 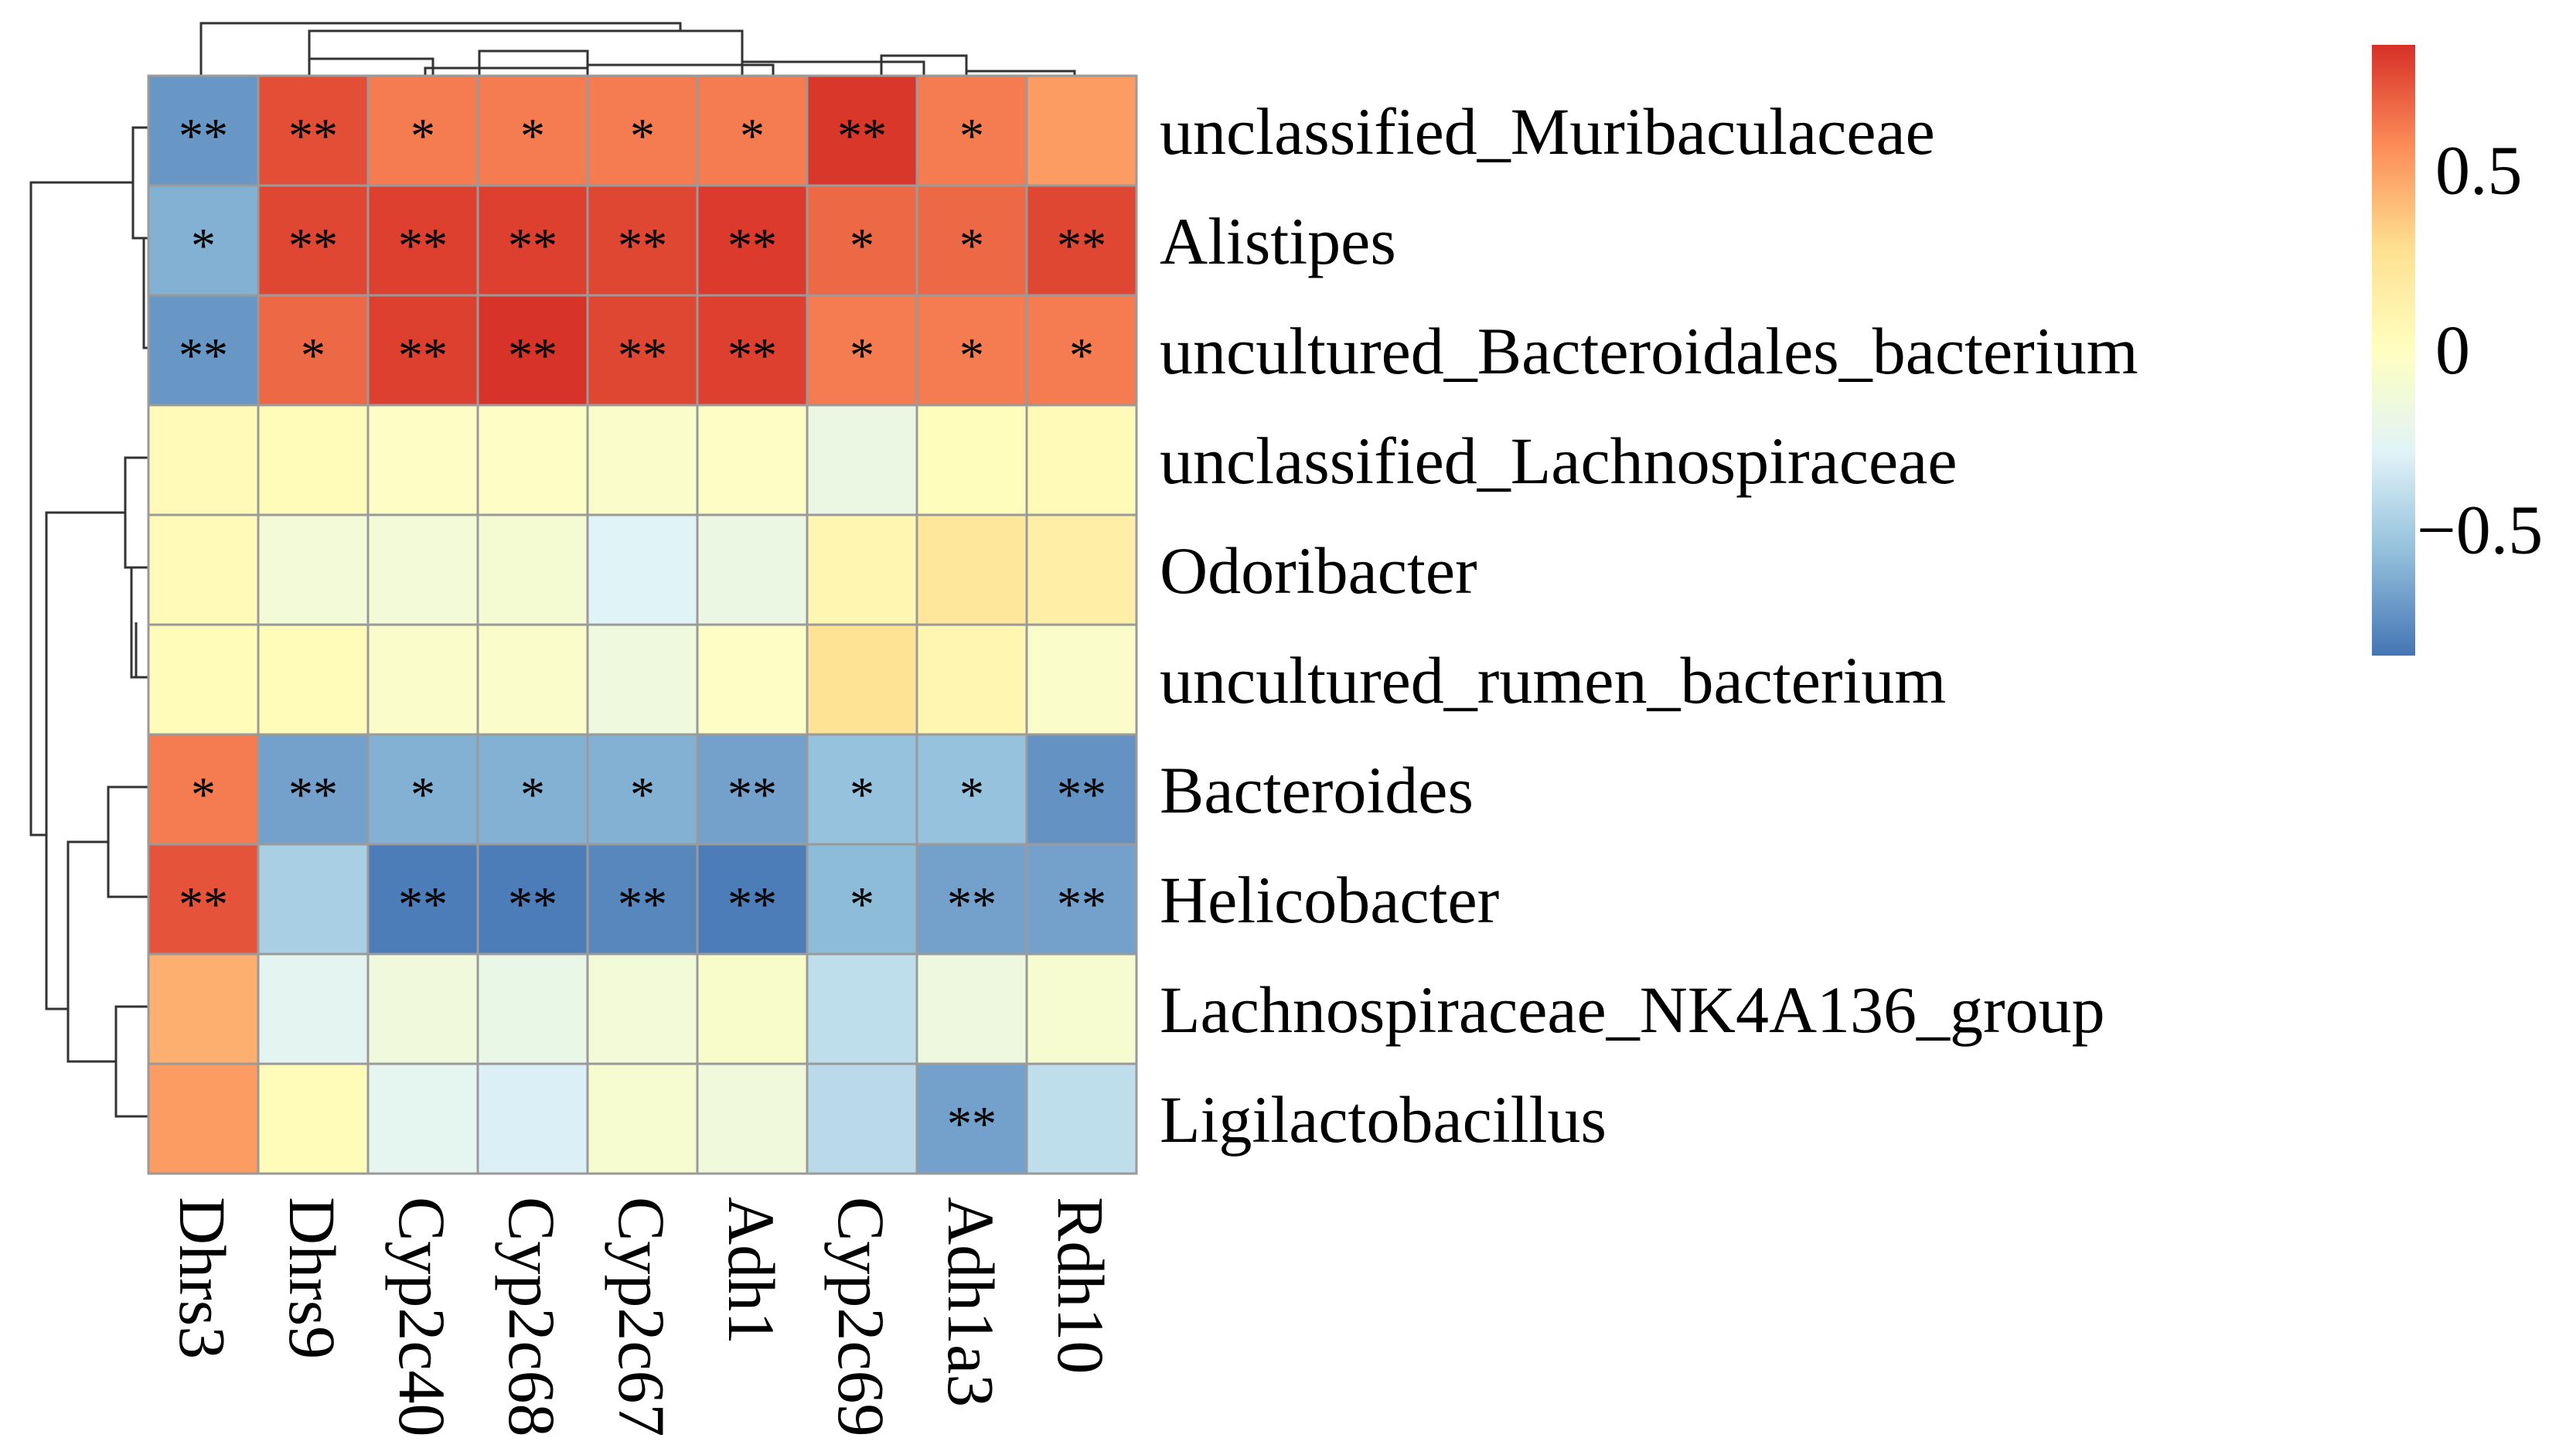 I want to click on row-label: unclassified_Lachnospiraceae, so click(x=1559, y=461).